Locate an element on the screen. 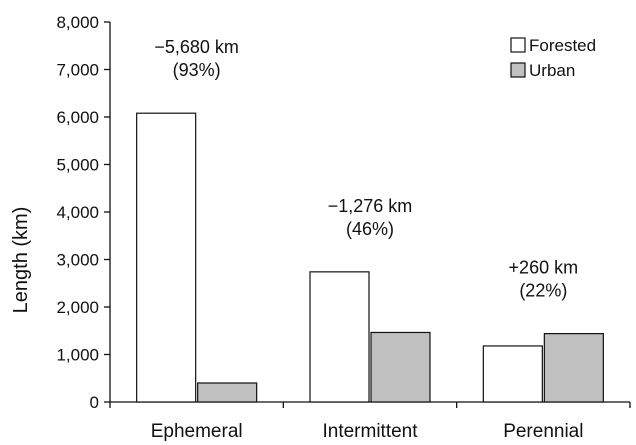 This screenshot has height=445, width=636. annotation-label: +260 km is located at coordinates (544, 268).